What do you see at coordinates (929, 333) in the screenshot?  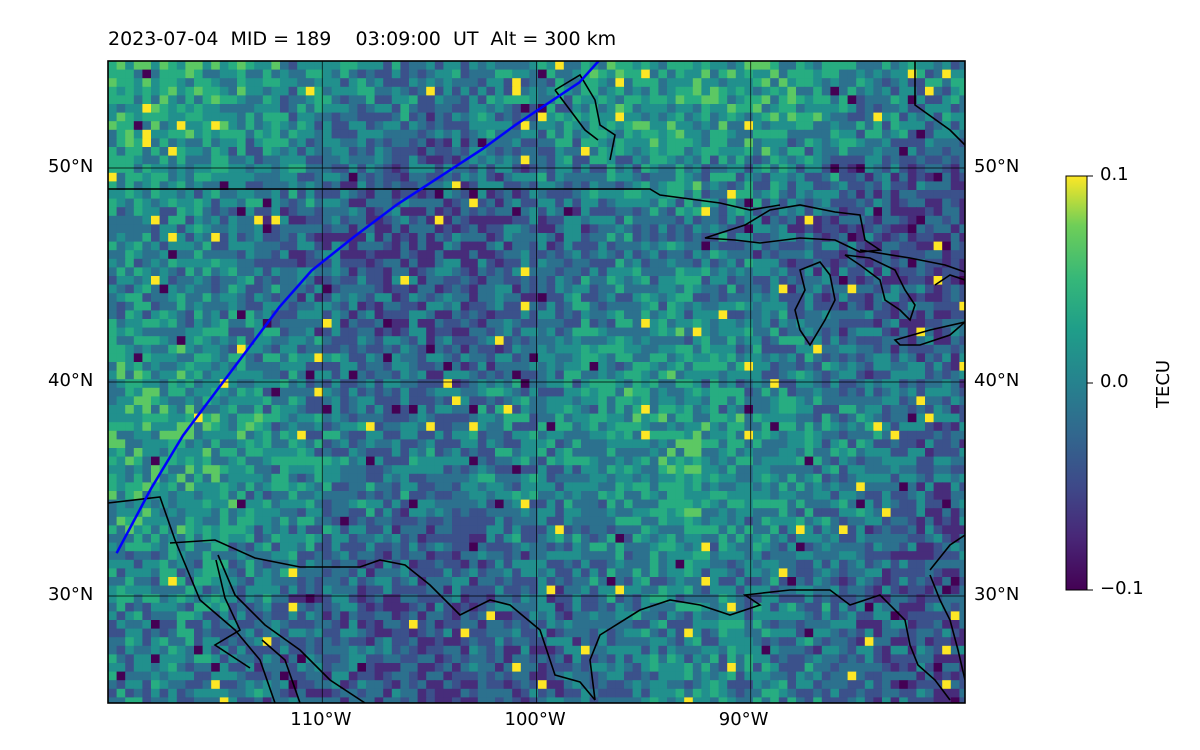 I see `lake-erie` at bounding box center [929, 333].